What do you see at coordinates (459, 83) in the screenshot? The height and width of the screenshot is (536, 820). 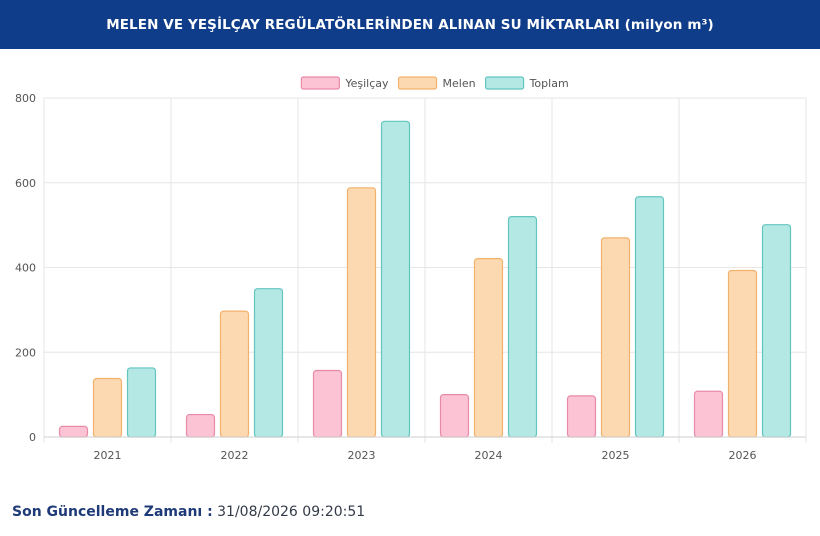 I see `legend-label: Melen` at bounding box center [459, 83].